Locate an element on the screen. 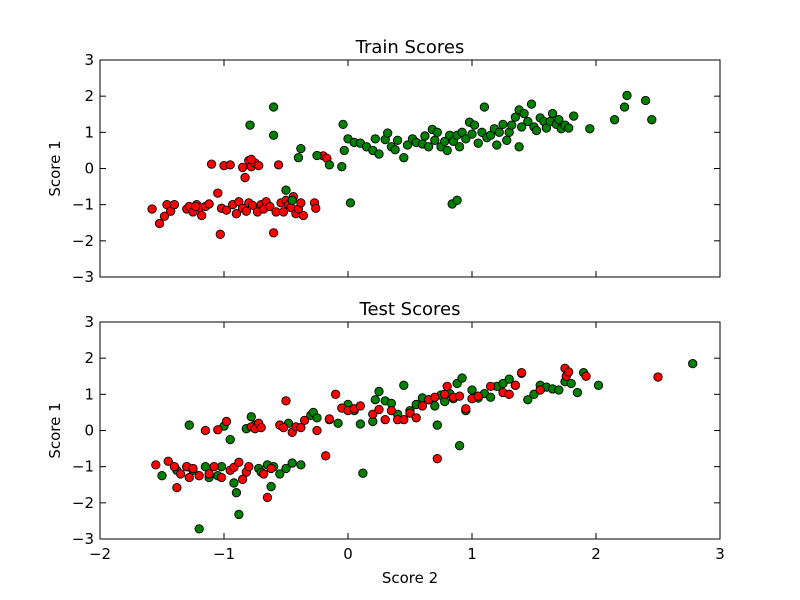  train-y-tick-label: −2 is located at coordinates (83, 241).